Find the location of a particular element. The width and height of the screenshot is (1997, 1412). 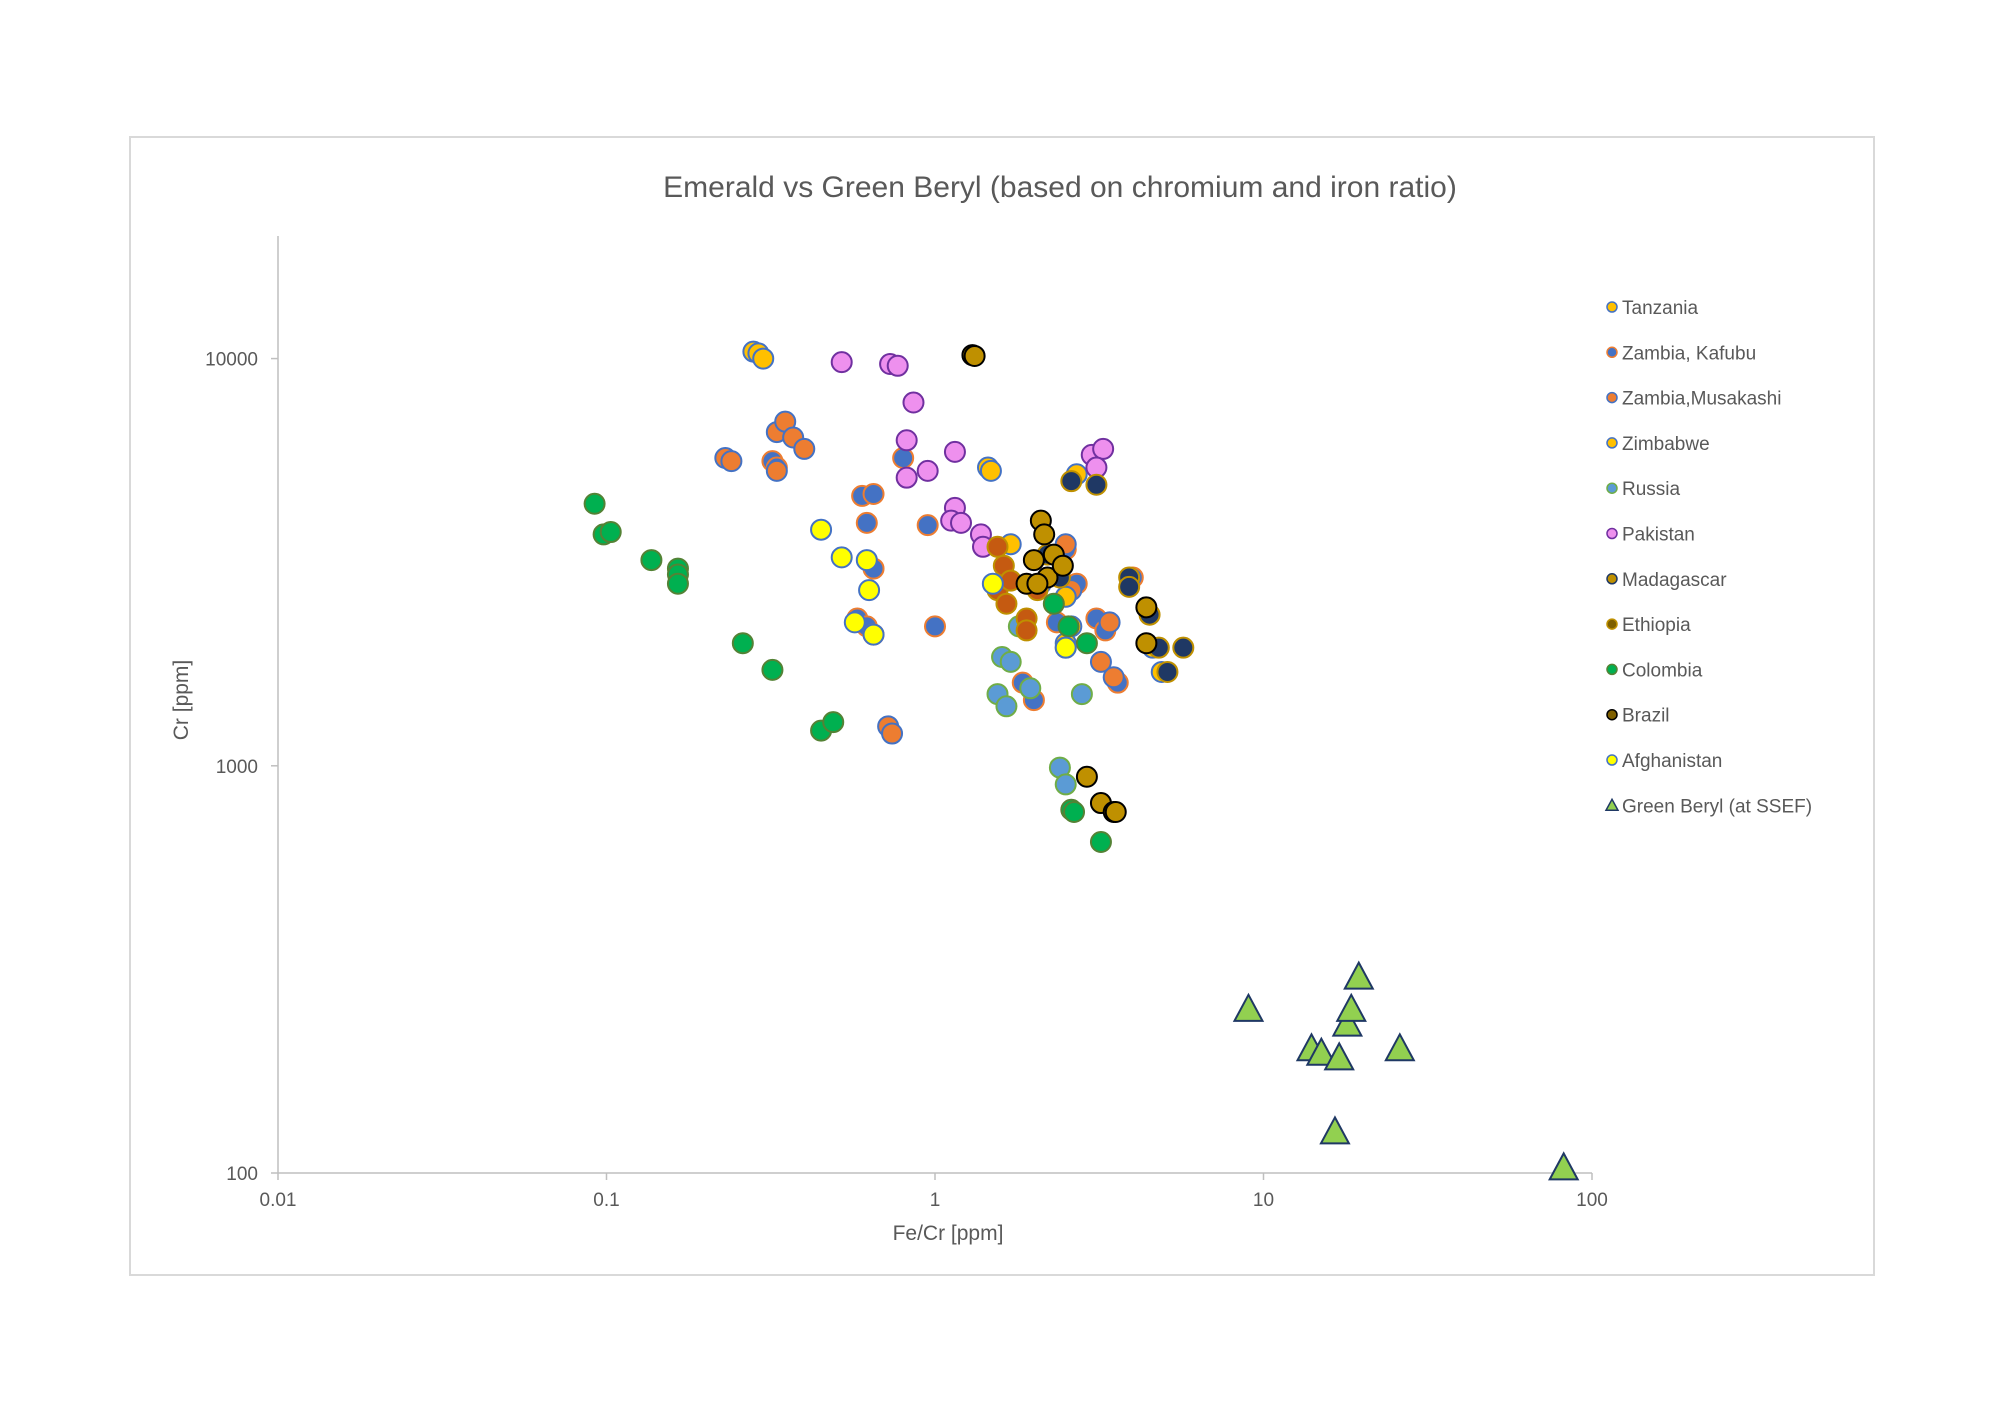

legend-item: Zambia, Kafubu is located at coordinates (1681, 353).